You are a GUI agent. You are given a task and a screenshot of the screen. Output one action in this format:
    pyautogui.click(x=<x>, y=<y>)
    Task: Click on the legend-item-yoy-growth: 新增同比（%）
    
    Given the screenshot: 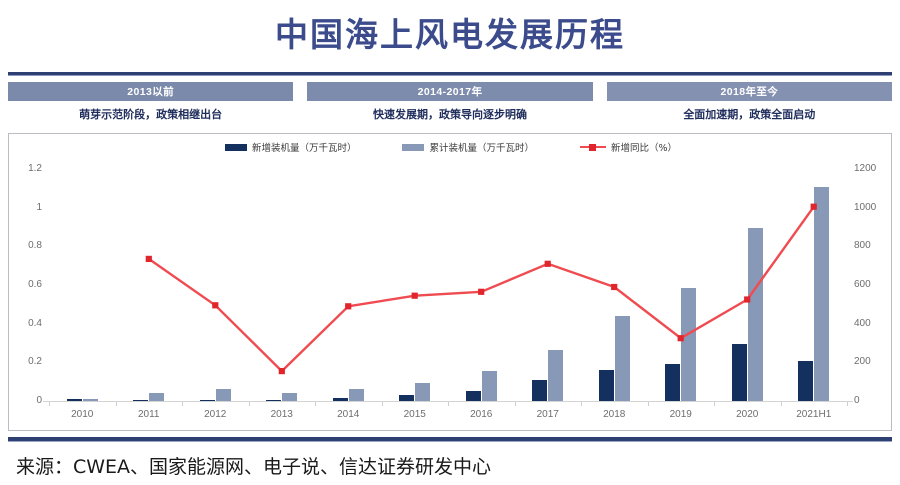 What is the action you would take?
    pyautogui.click(x=628, y=147)
    